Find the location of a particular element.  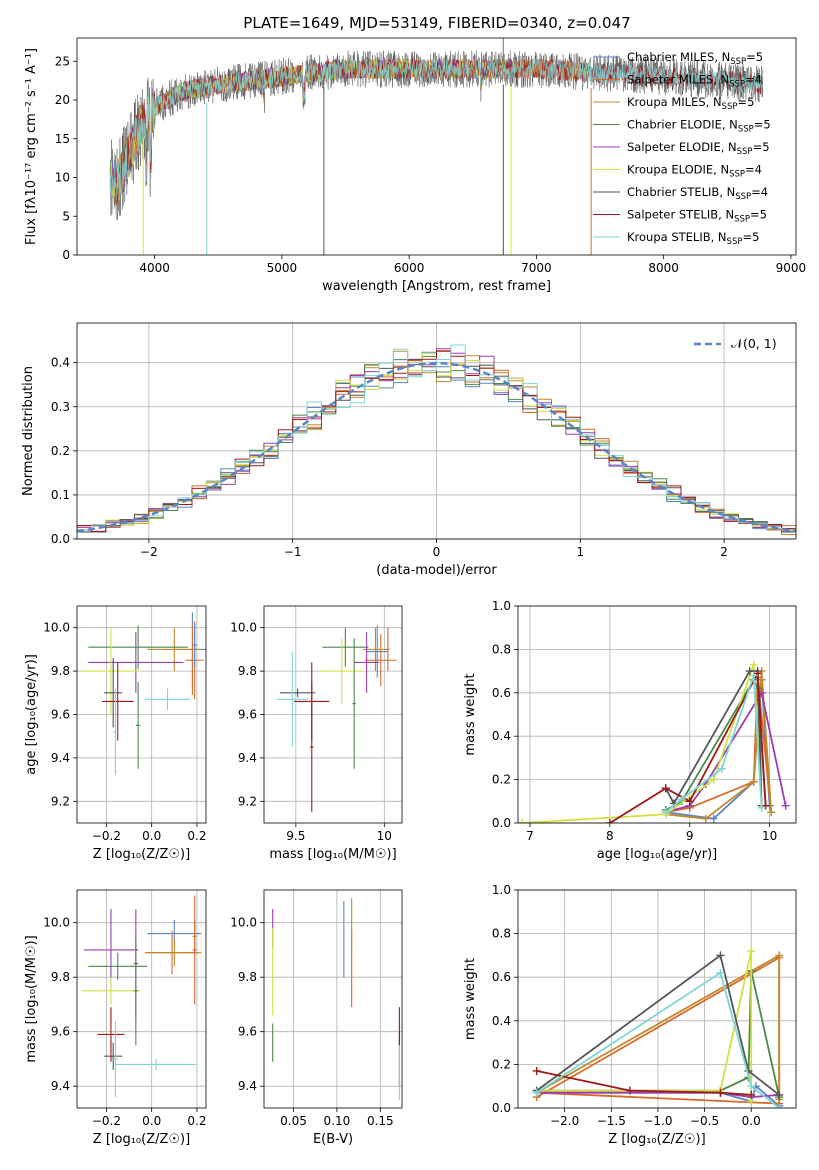

y-tick-label: 5 is located at coordinates (66, 216).